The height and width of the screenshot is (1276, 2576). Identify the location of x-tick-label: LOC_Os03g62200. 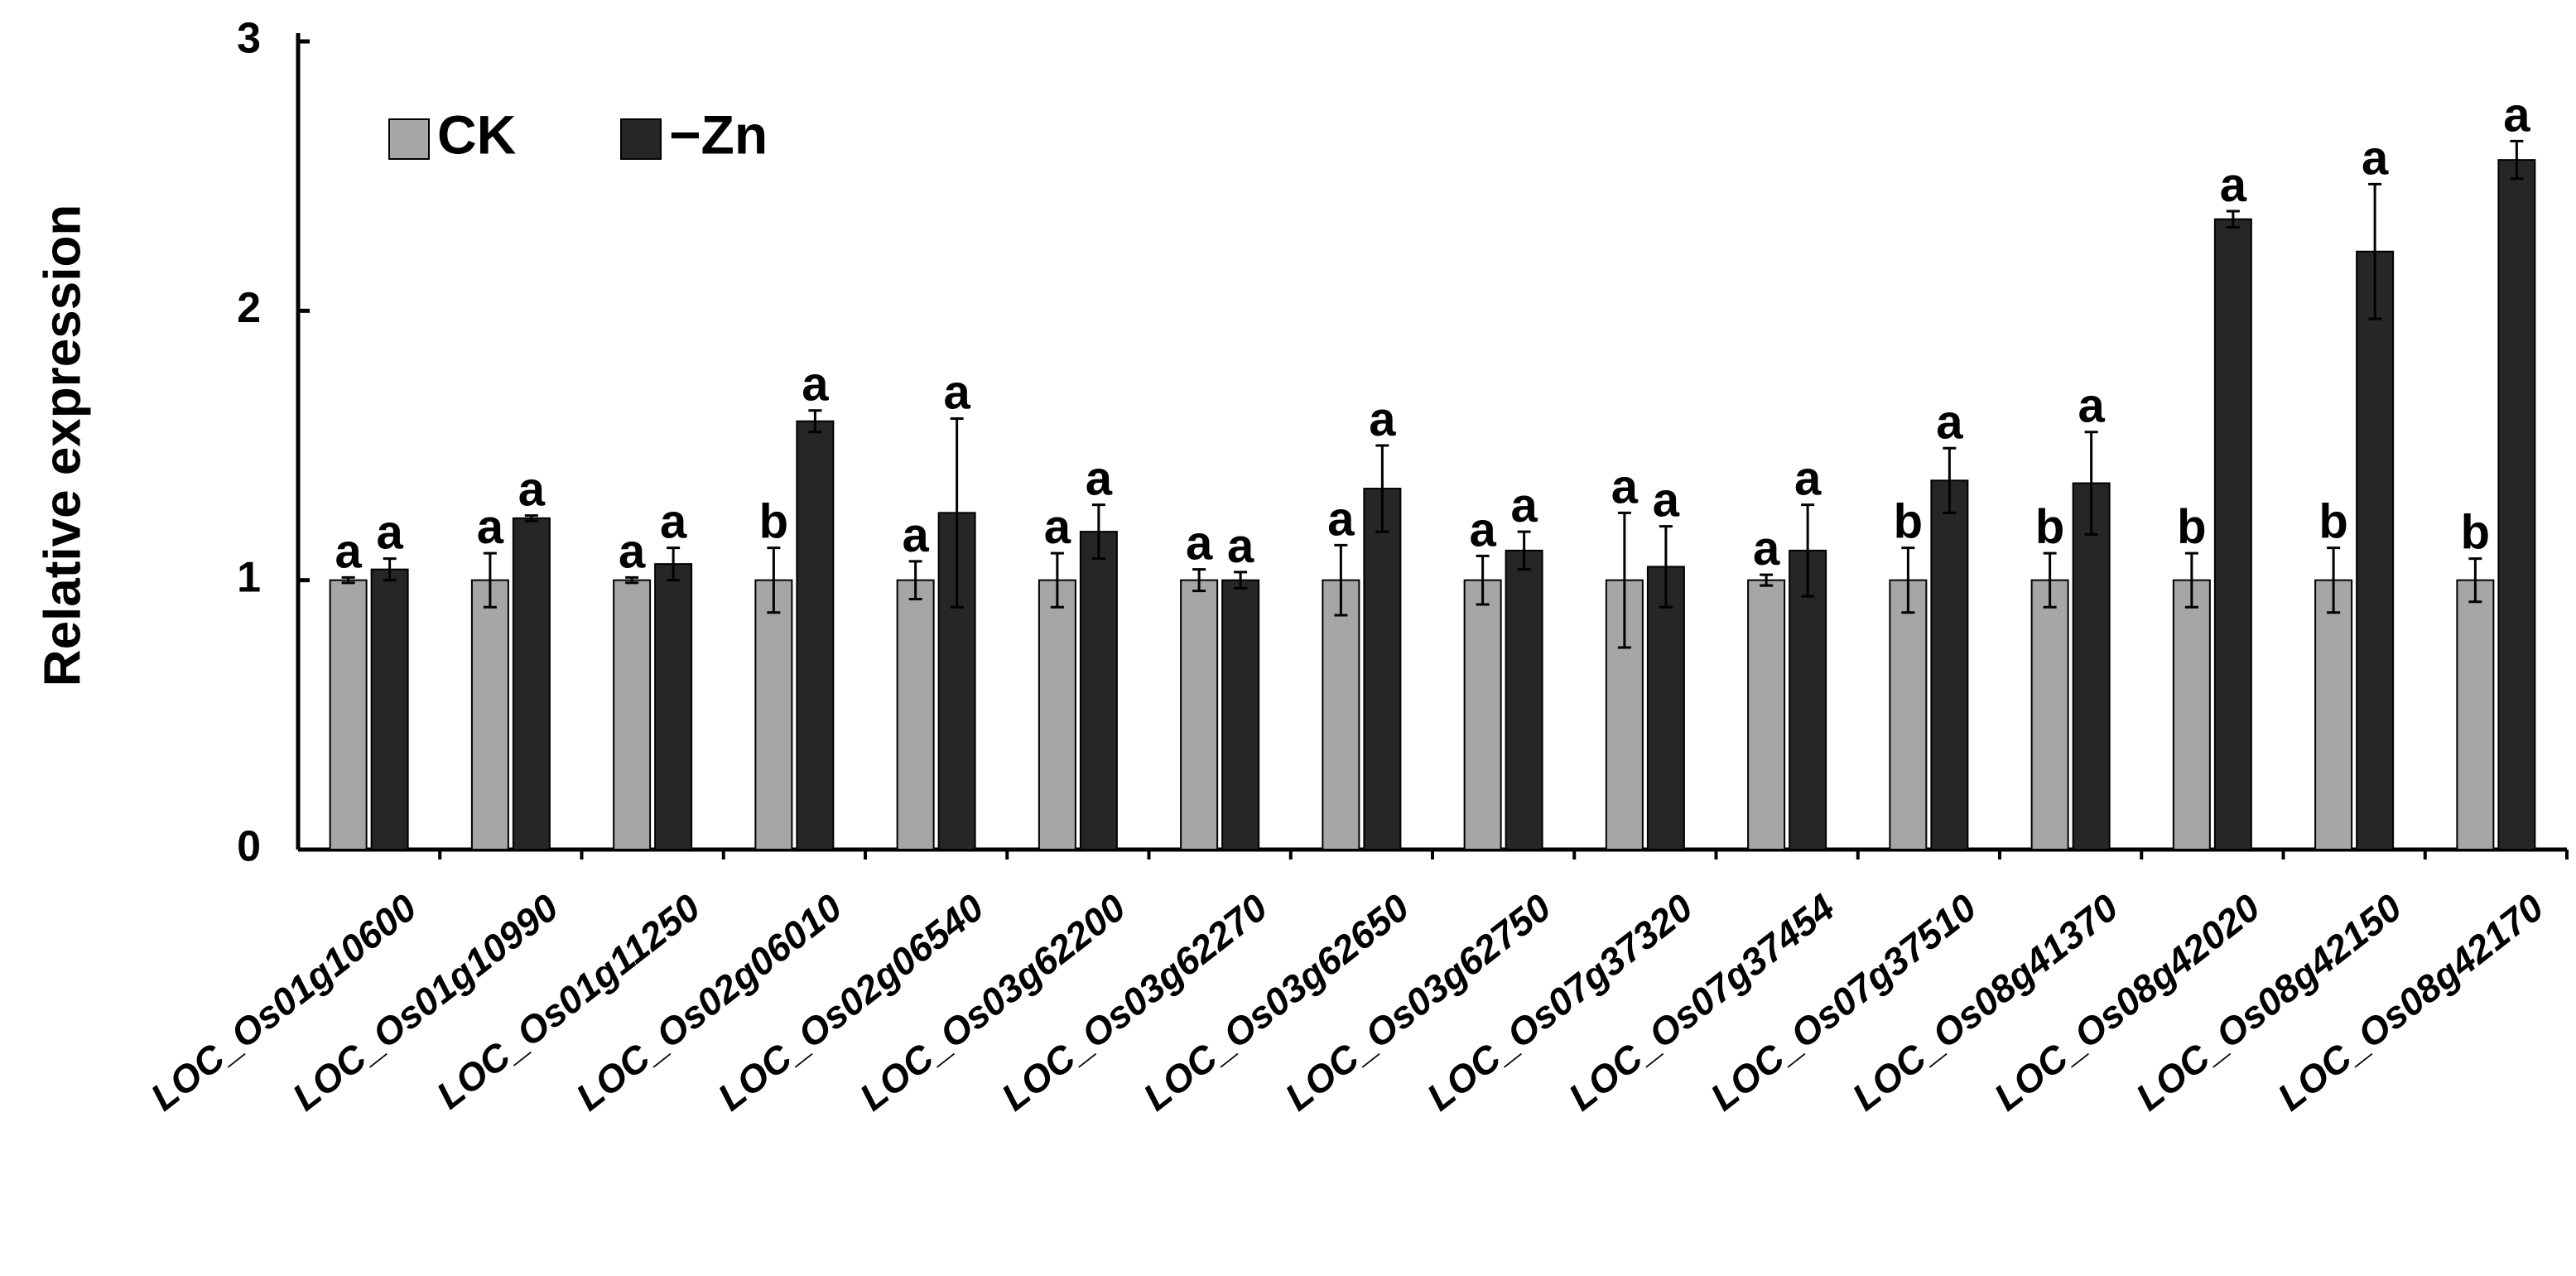
(992, 1002).